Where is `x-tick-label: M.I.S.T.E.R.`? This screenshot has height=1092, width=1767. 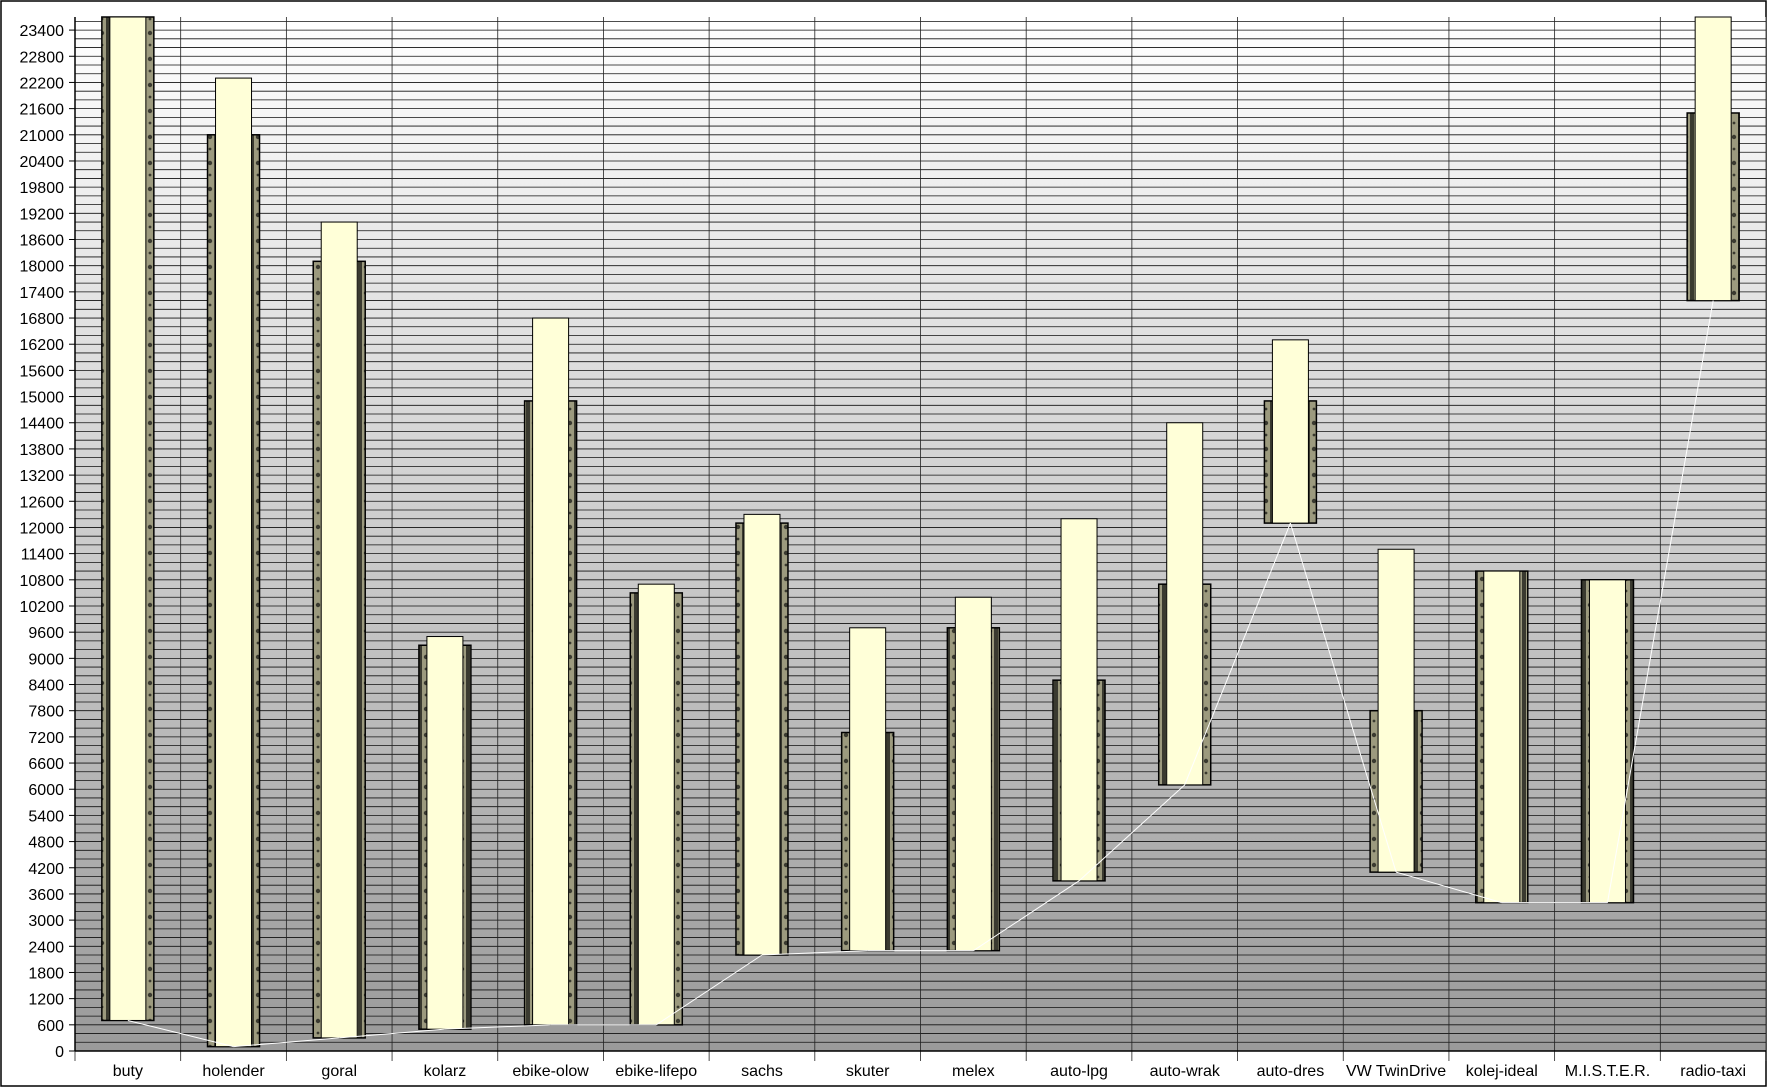
x-tick-label: M.I.S.T.E.R. is located at coordinates (1607, 1071).